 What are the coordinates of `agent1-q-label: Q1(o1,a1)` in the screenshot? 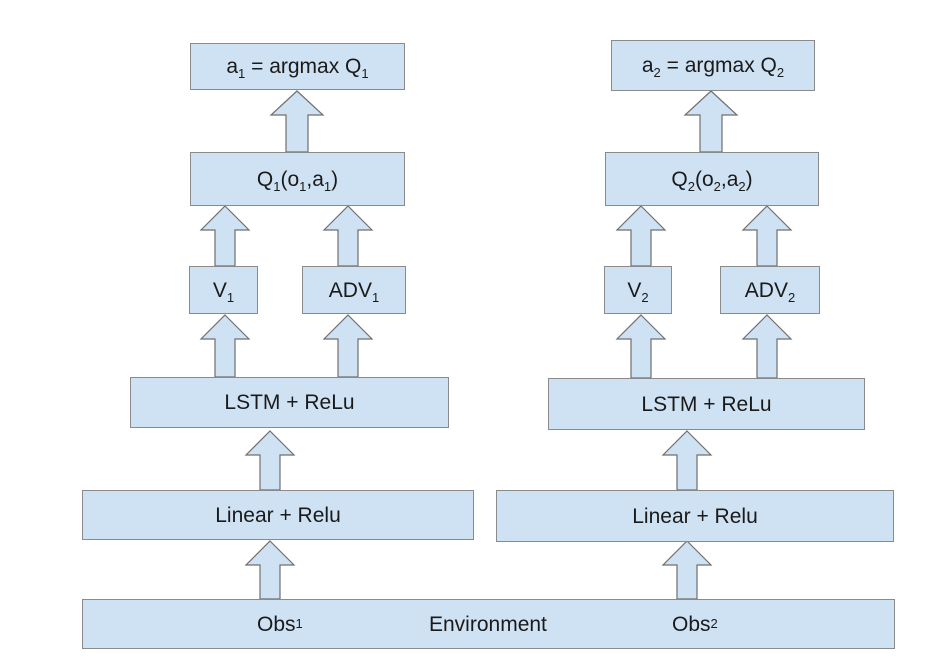 It's located at (297, 180).